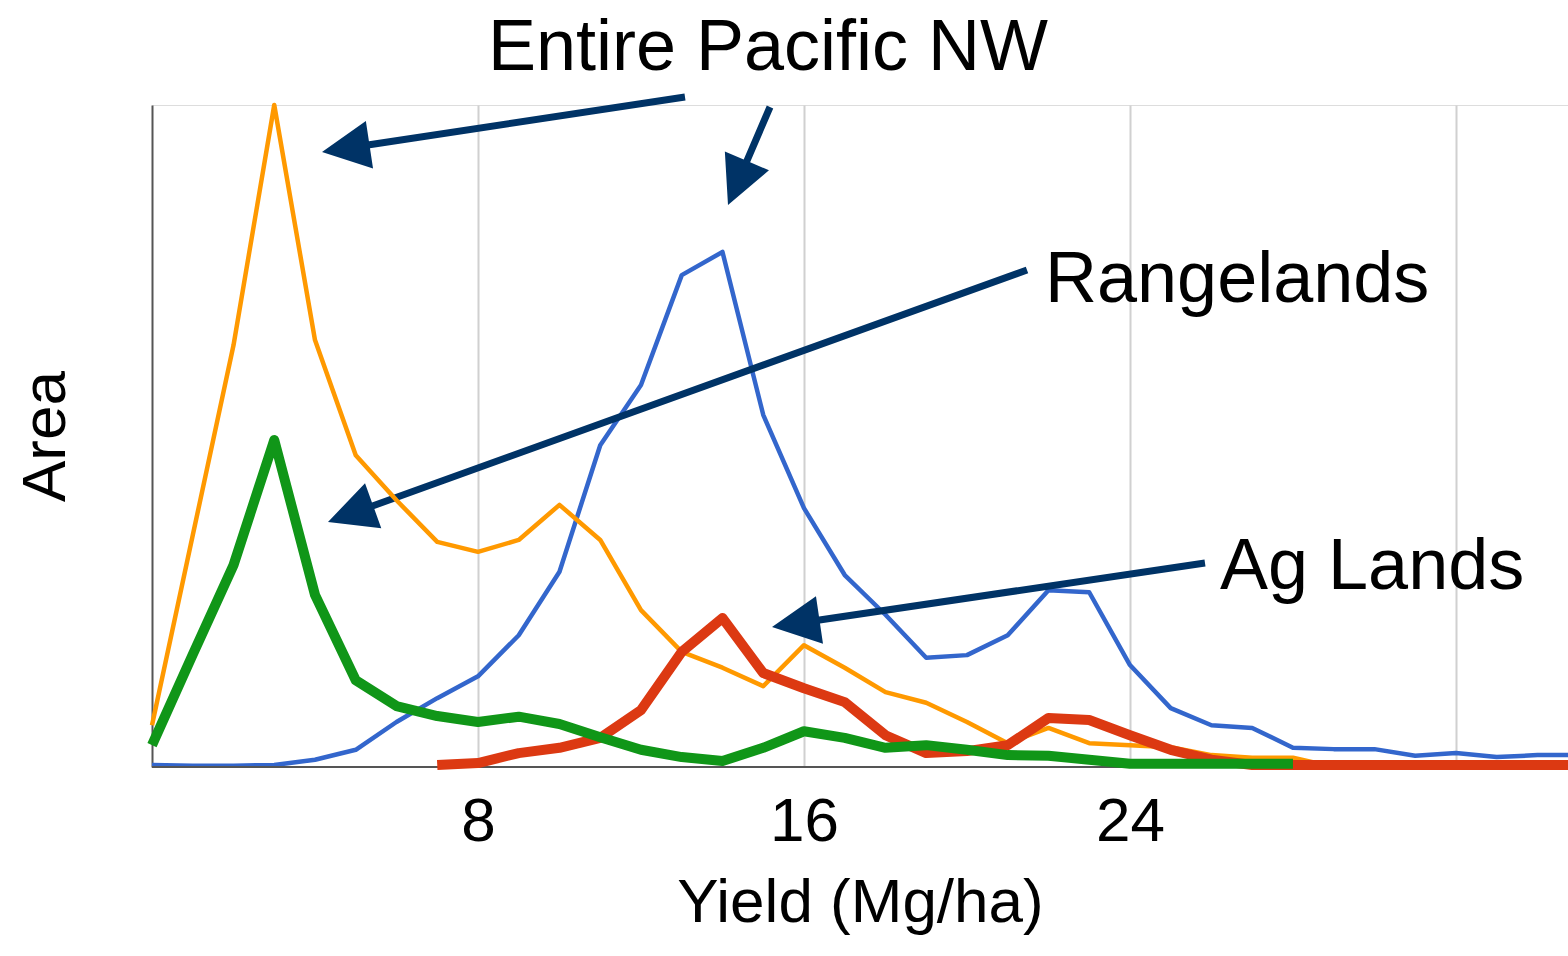 Image resolution: width=1568 pixels, height=956 pixels. Describe the element at coordinates (1372, 564) in the screenshot. I see `annotation: Ag Lands` at that location.